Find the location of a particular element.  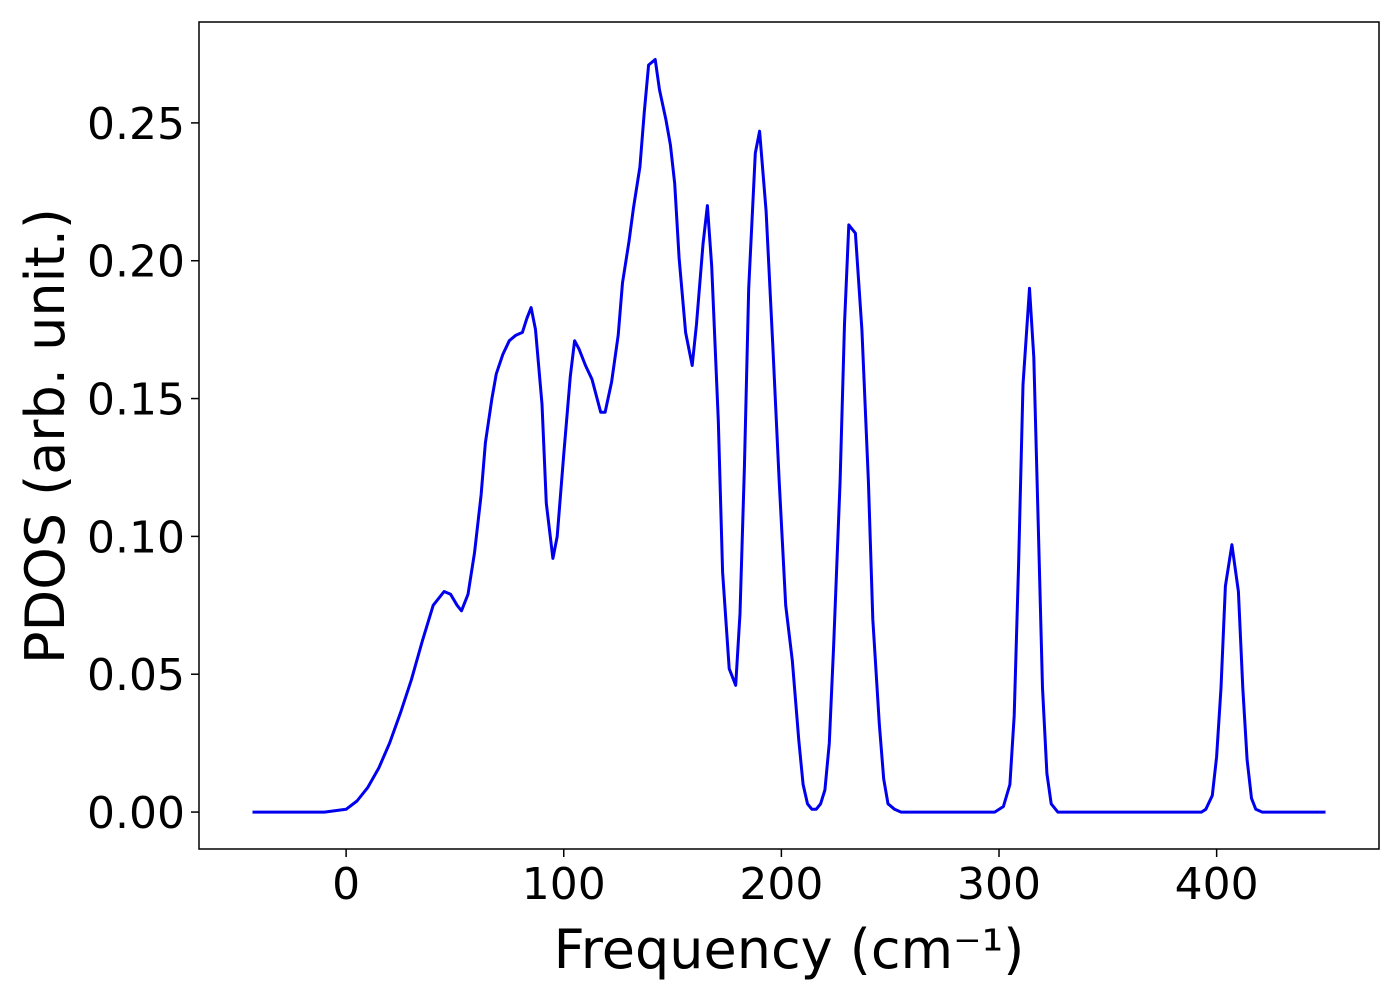

x-axis-label: Frequency (cm⁻¹) is located at coordinates (789, 949).